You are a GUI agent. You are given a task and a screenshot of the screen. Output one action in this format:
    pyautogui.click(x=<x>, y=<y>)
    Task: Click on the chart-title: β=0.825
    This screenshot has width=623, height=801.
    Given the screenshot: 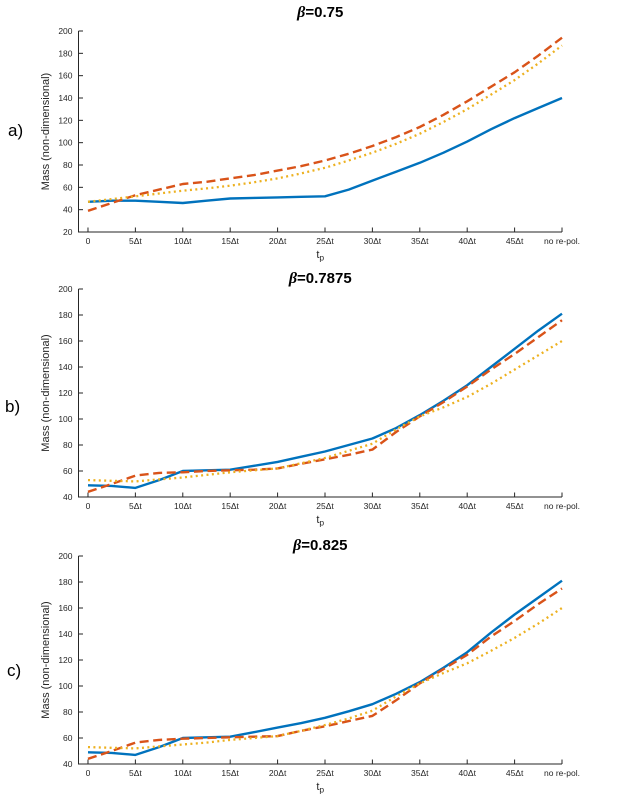 What is the action you would take?
    pyautogui.click(x=320, y=545)
    